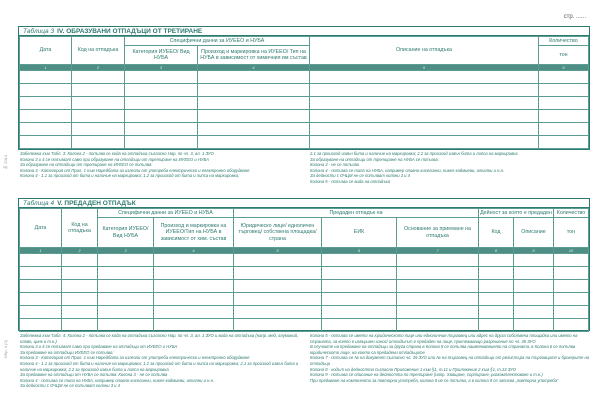 This screenshot has height=405, width=600. I want to click on note-line: Колона 5 - попълва се вида на отпадъка, so click(350, 181).